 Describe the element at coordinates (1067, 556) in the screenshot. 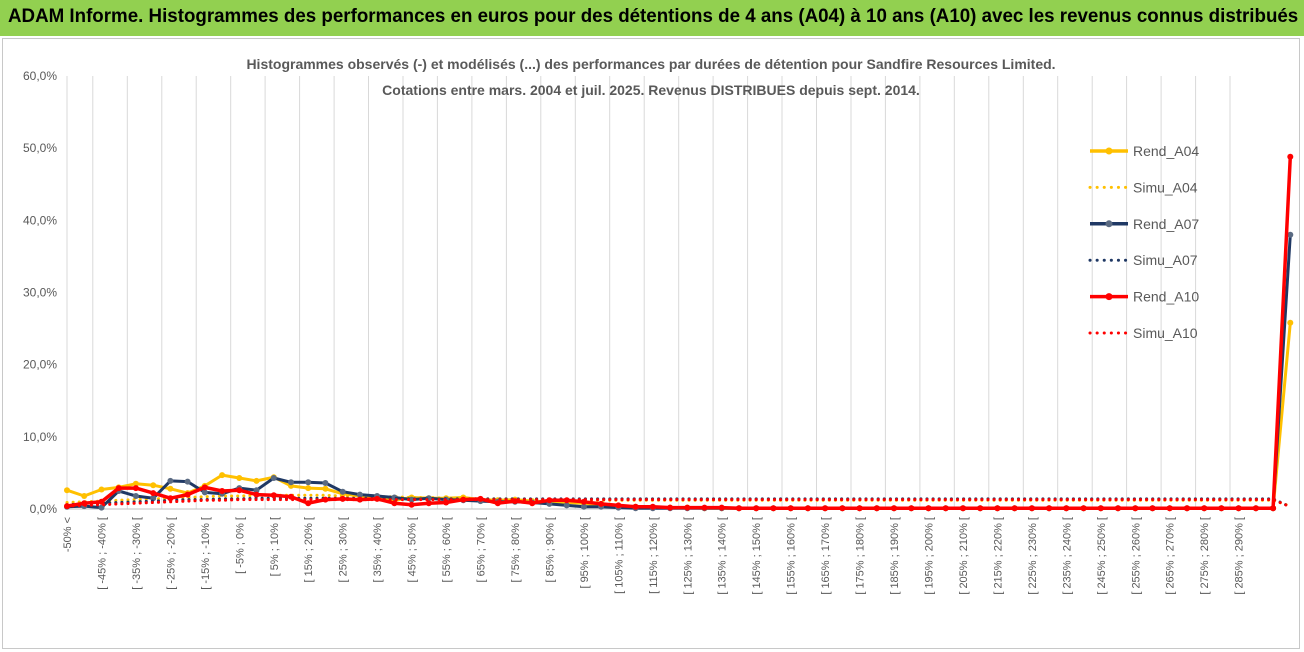

I see `x-tick-label: [ 235% ; 240% [` at that location.